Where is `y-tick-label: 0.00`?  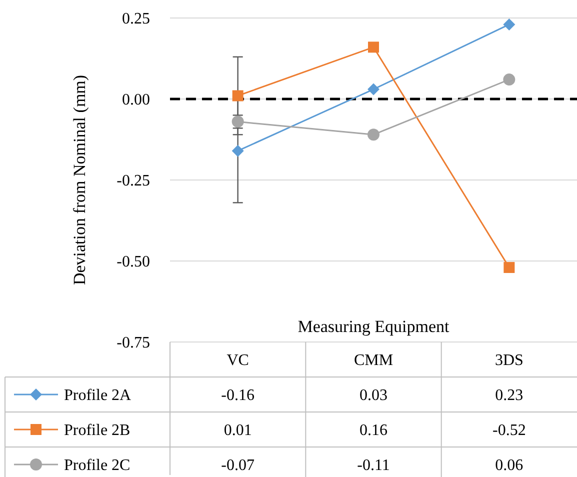 y-tick-label: 0.00 is located at coordinates (136, 100).